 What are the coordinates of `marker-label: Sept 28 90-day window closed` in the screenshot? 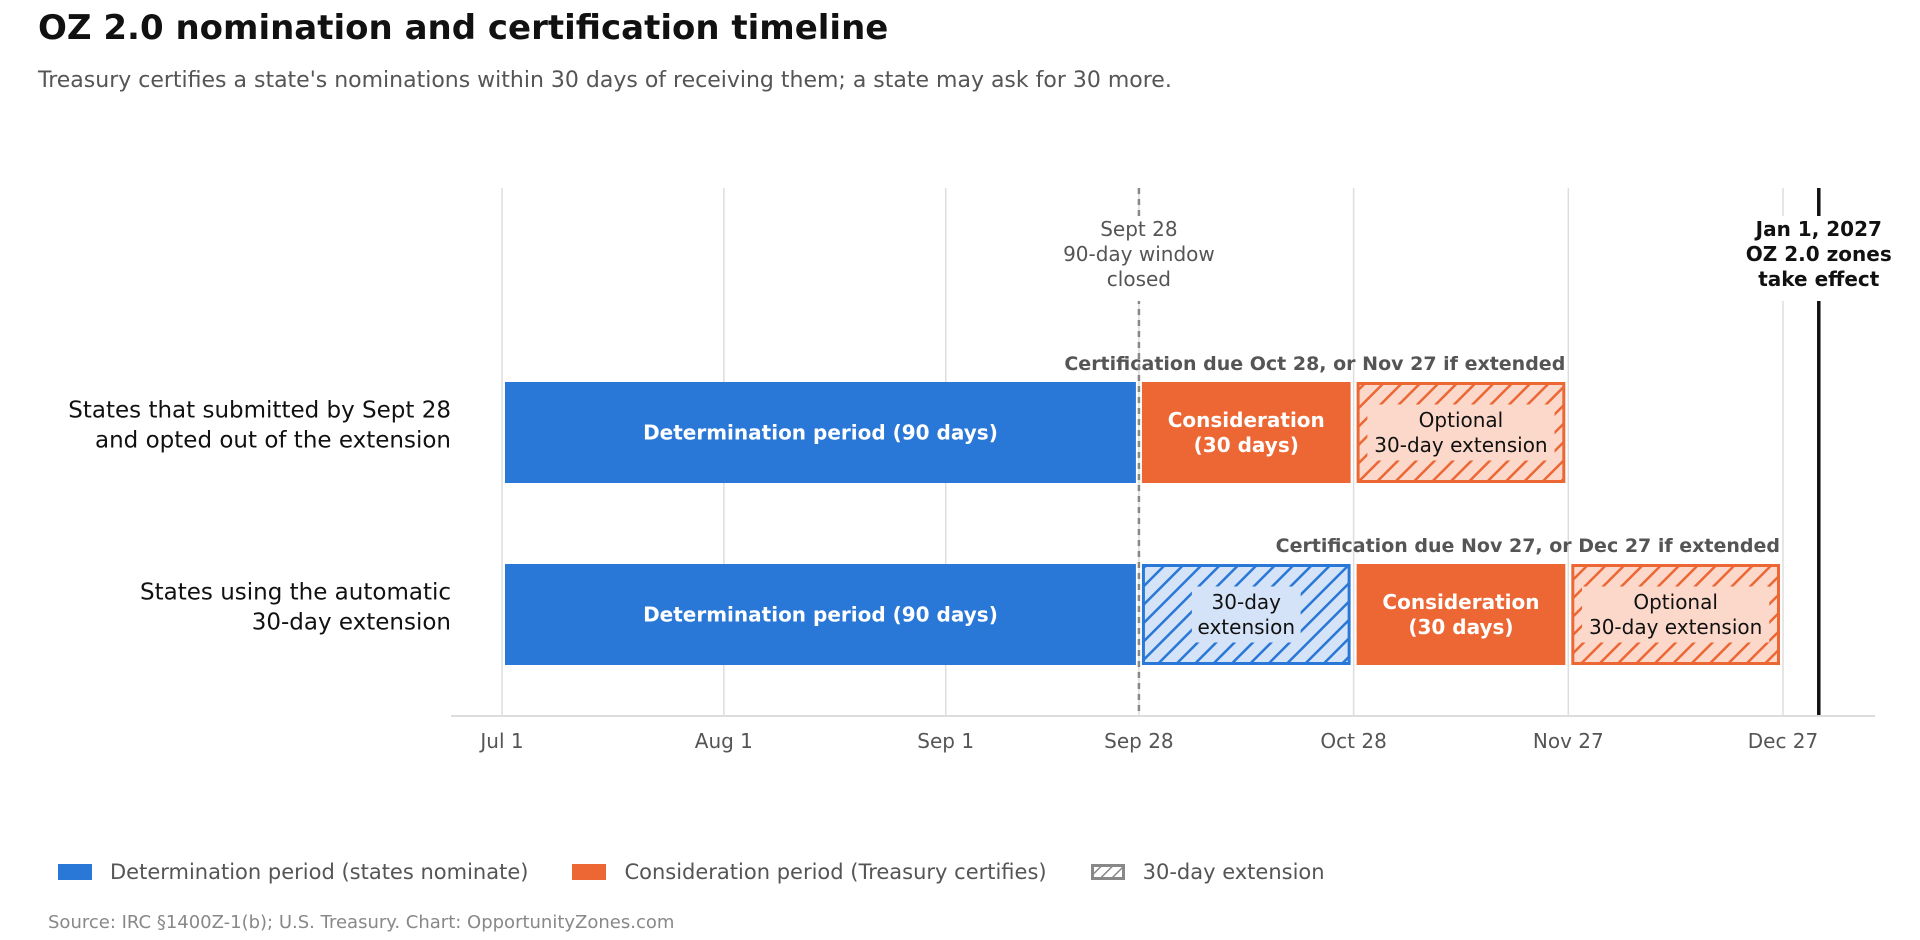 It's located at (1139, 254).